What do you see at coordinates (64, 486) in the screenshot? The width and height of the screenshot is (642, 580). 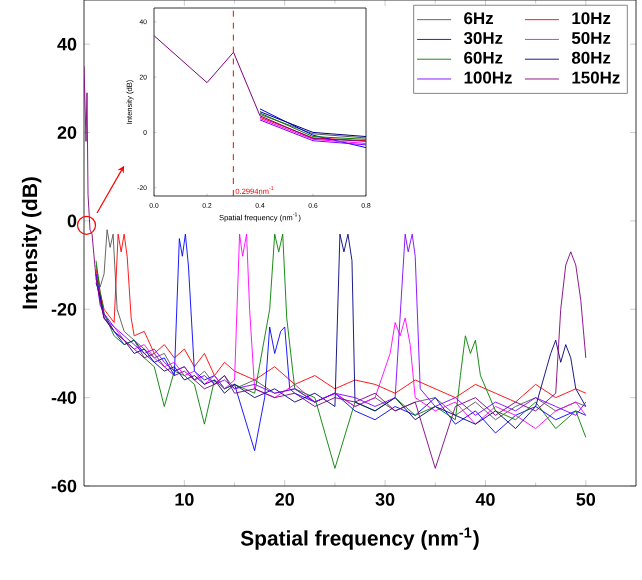 I see `y-tick-label: -60` at bounding box center [64, 486].